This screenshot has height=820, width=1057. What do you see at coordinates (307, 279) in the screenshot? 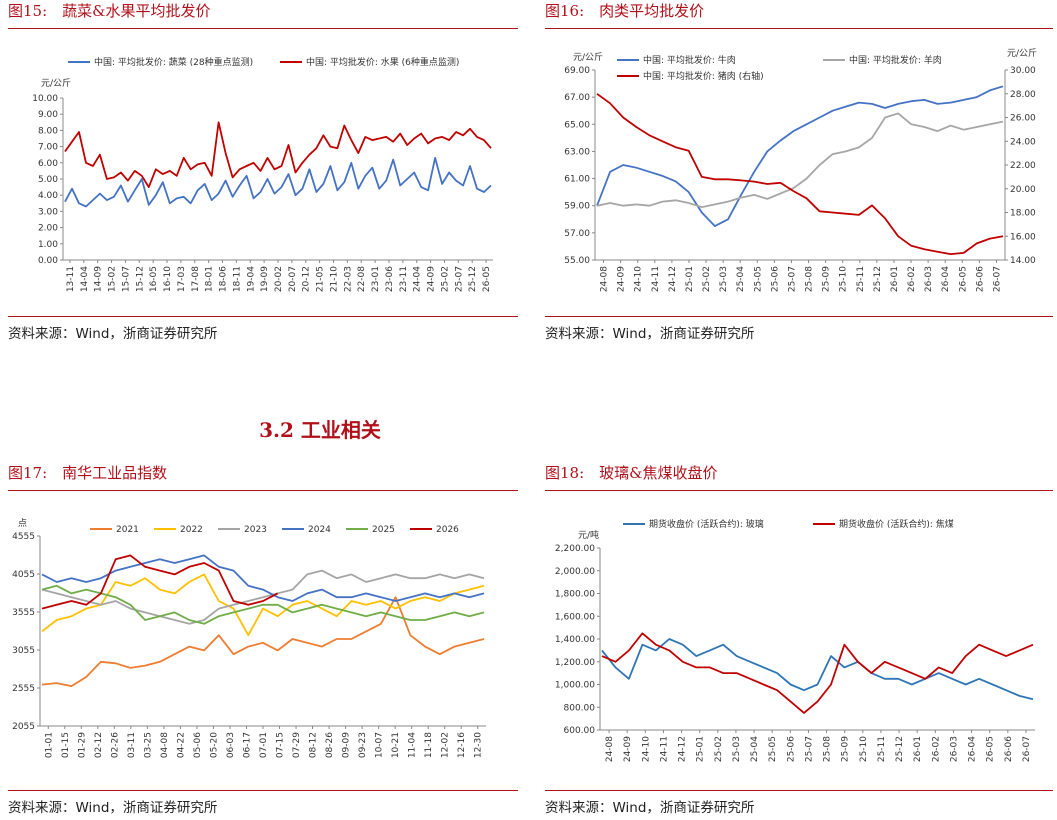
I see `x-tick-label: 20-12` at bounding box center [307, 279].